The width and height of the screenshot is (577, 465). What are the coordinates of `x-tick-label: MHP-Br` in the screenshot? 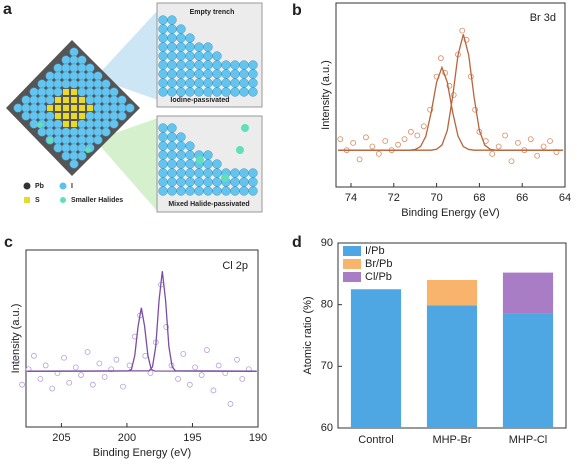 It's located at (451, 440).